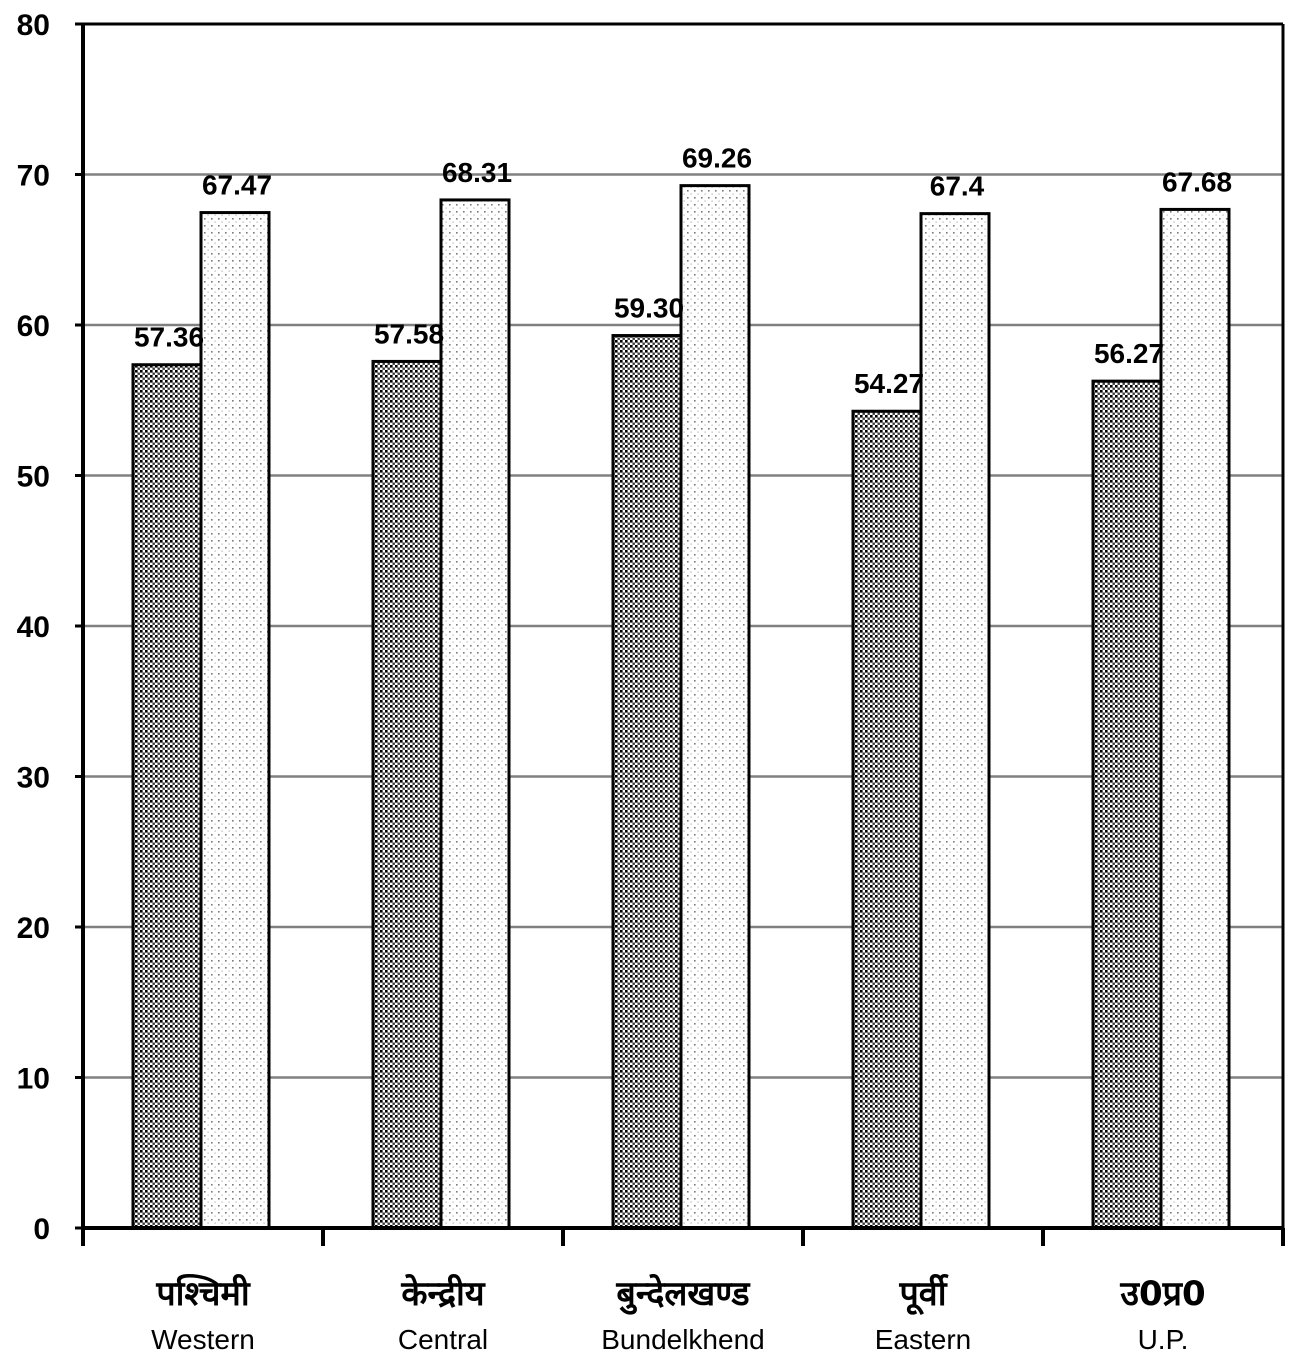 This screenshot has height=1358, width=1301. I want to click on data-label: 57.58, so click(409, 333).